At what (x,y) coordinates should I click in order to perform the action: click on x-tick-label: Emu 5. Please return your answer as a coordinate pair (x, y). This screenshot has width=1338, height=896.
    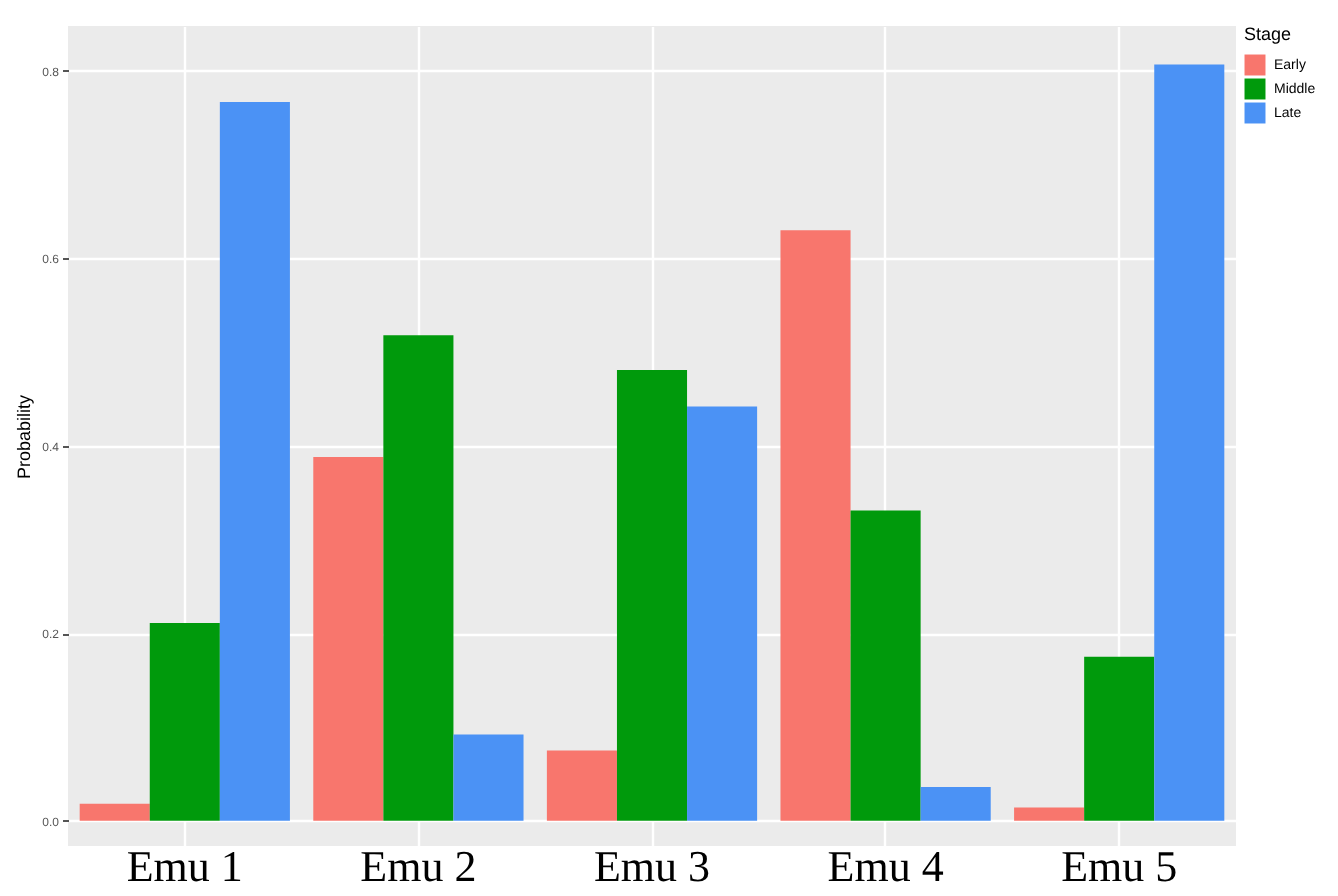
    Looking at the image, I should click on (1119, 866).